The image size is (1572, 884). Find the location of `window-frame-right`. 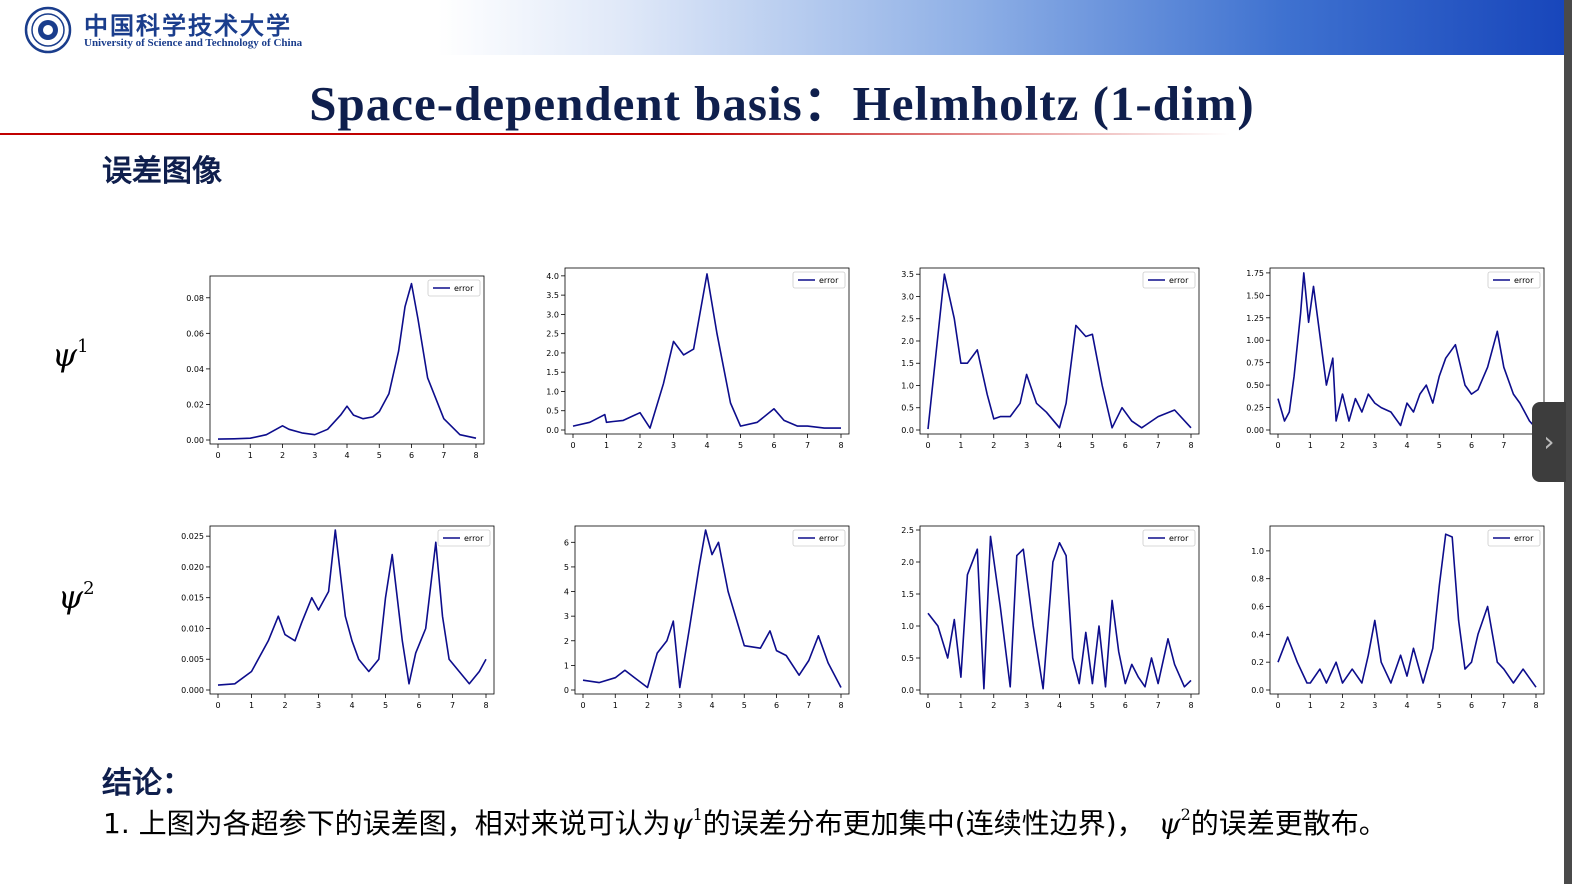

window-frame-right is located at coordinates (1568, 442).